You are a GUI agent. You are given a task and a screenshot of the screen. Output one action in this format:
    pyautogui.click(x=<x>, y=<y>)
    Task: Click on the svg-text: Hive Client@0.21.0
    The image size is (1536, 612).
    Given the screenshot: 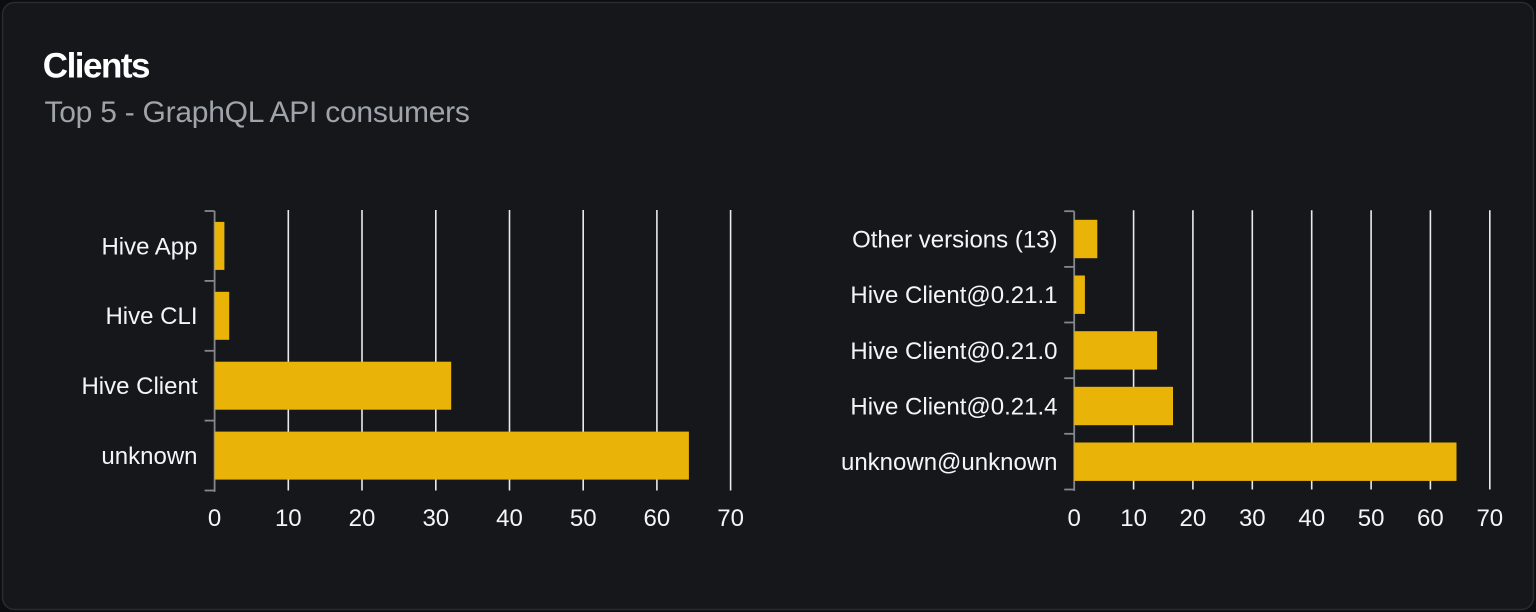 What is the action you would take?
    pyautogui.click(x=953, y=351)
    